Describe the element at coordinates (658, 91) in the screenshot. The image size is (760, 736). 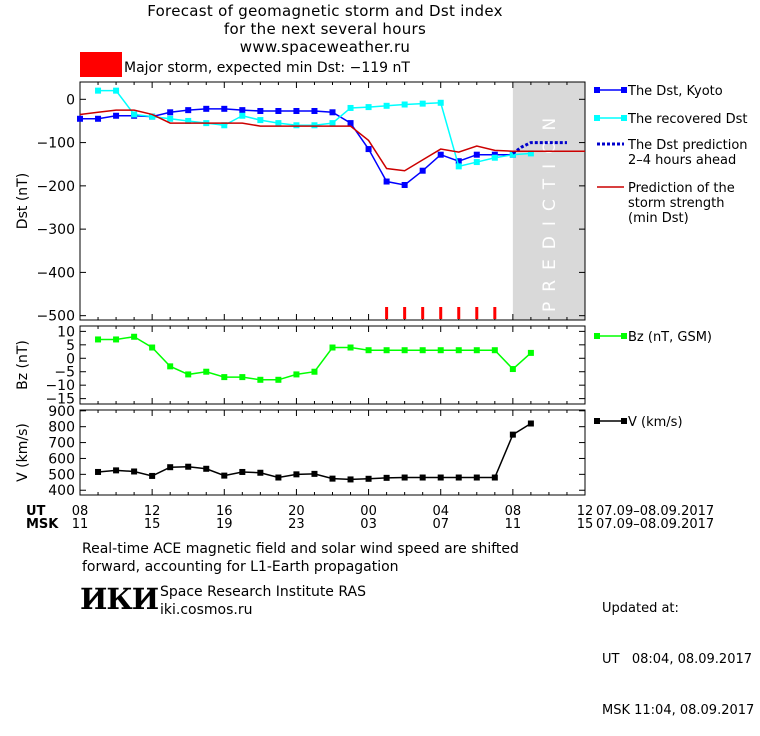
I see `legend-item: The Dst, Kyoto` at that location.